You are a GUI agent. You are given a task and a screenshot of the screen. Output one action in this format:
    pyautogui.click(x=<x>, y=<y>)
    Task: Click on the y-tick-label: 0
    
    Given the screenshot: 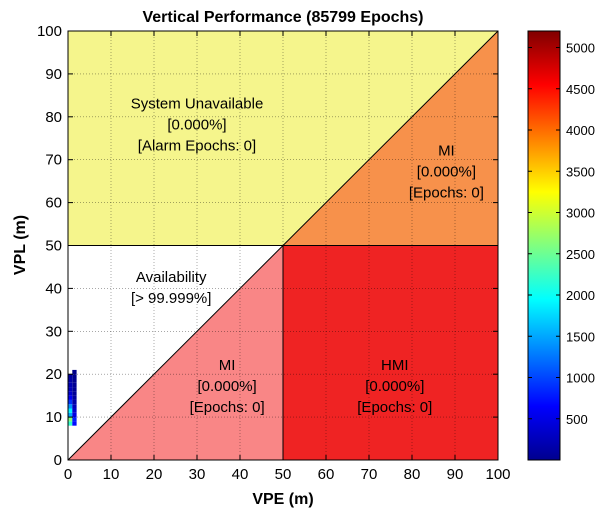 What is the action you would take?
    pyautogui.click(x=58, y=460)
    